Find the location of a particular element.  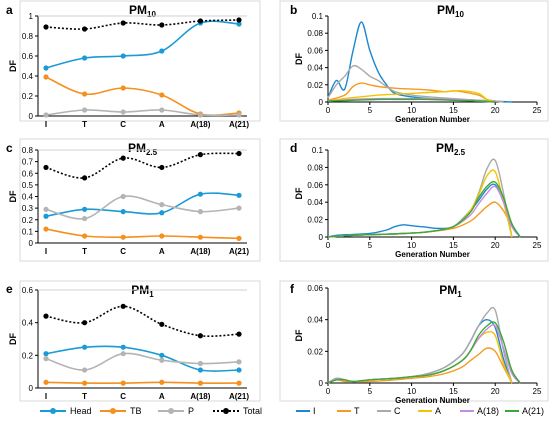

series-head is located at coordinates (142, 45).